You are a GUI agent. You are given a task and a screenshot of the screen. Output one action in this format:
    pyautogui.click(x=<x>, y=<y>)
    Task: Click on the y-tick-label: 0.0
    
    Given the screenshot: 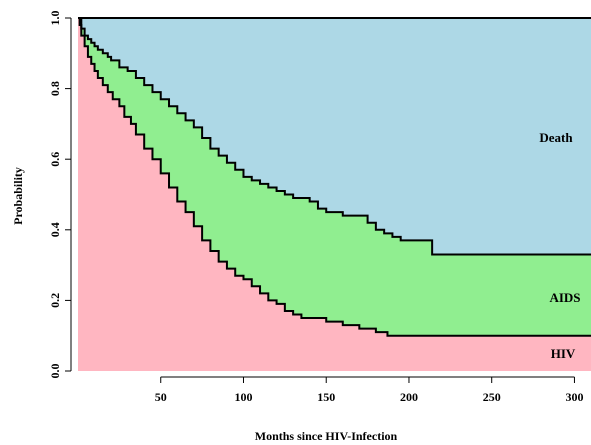 What is the action you would take?
    pyautogui.click(x=55, y=371)
    